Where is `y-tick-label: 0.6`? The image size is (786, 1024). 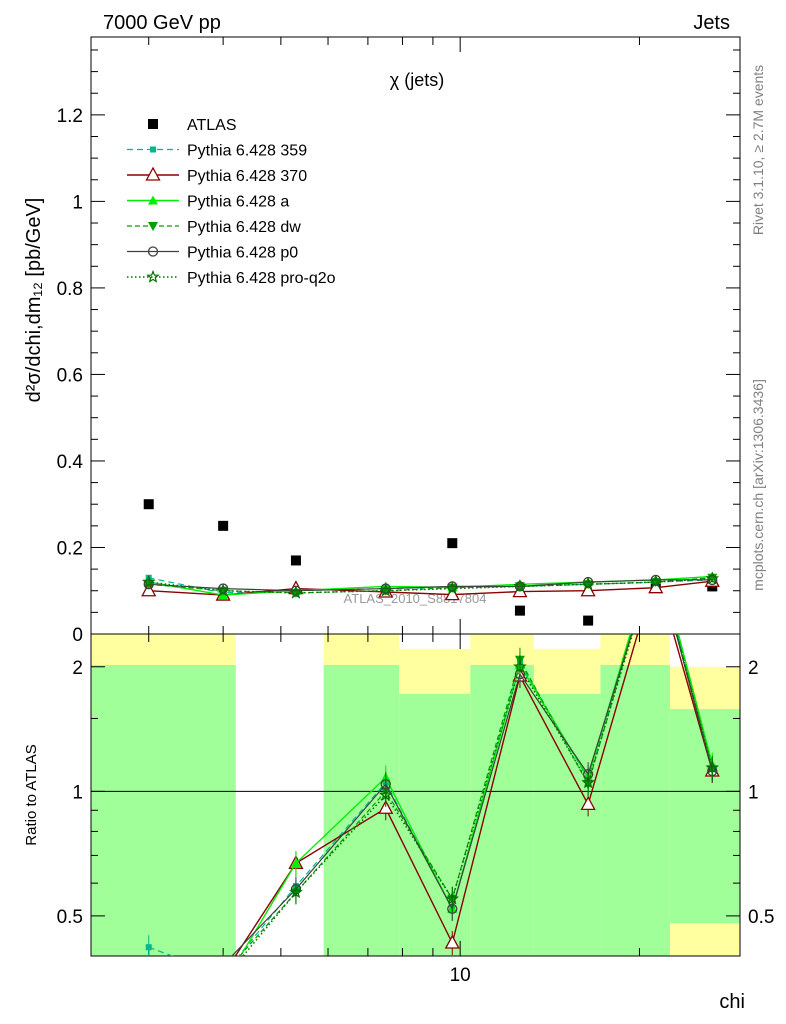 y-tick-label: 0.6 is located at coordinates (70, 375).